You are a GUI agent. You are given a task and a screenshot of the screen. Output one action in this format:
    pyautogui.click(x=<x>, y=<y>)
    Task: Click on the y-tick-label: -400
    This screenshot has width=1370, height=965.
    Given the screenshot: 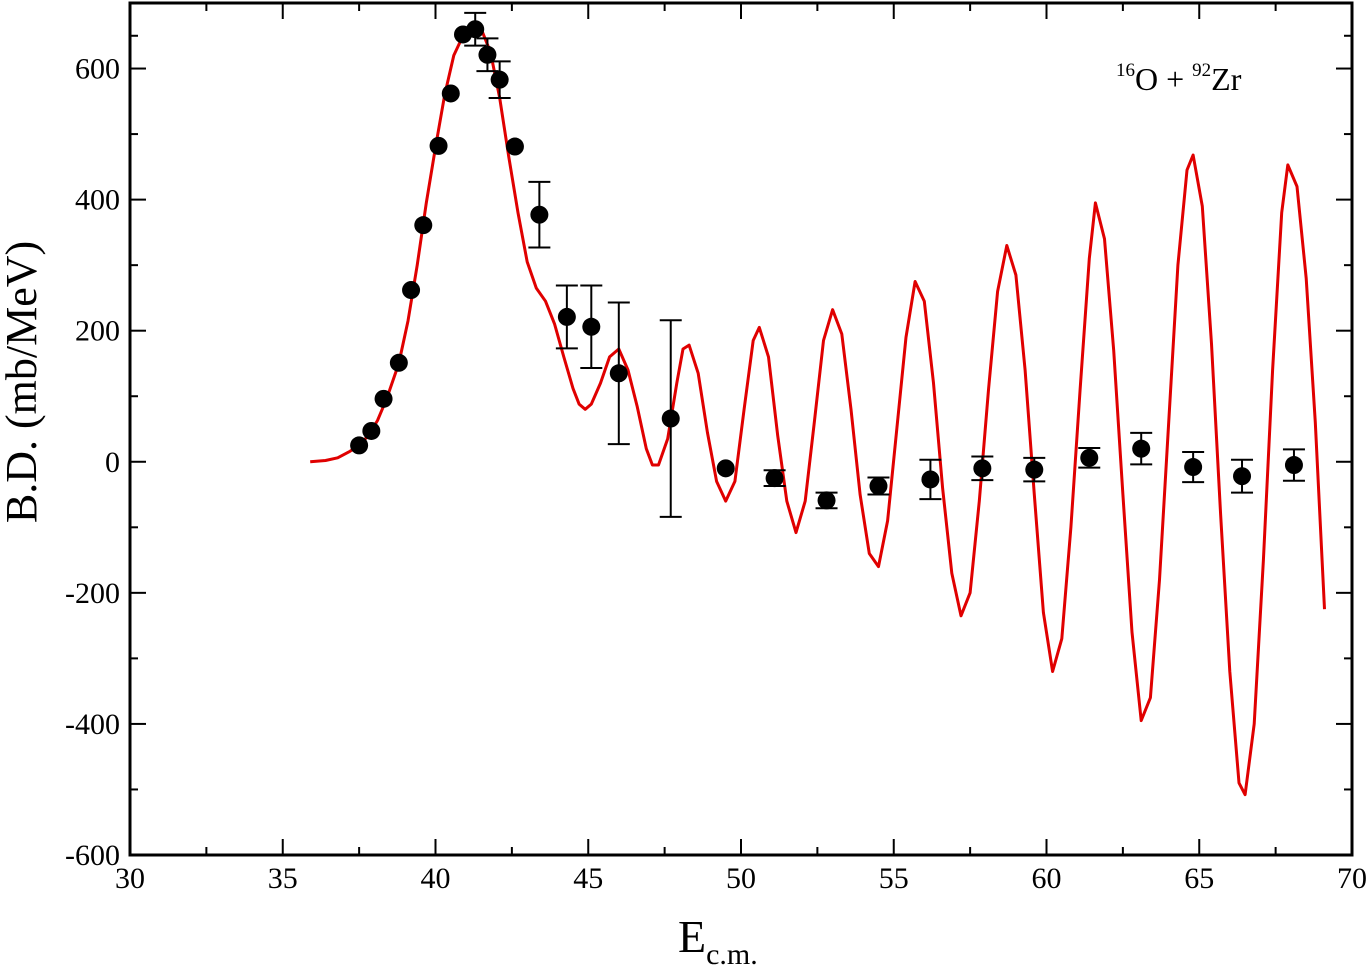 What is the action you would take?
    pyautogui.click(x=92, y=724)
    